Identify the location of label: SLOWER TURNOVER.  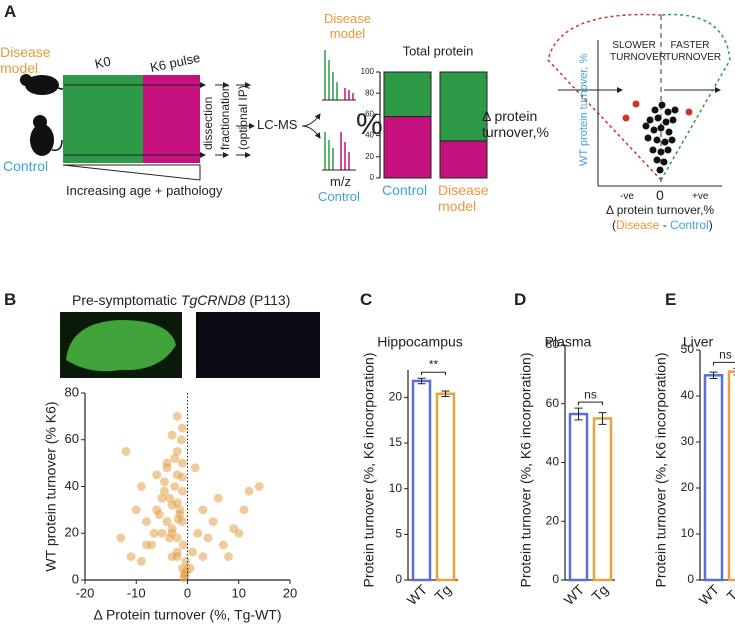
(638, 51).